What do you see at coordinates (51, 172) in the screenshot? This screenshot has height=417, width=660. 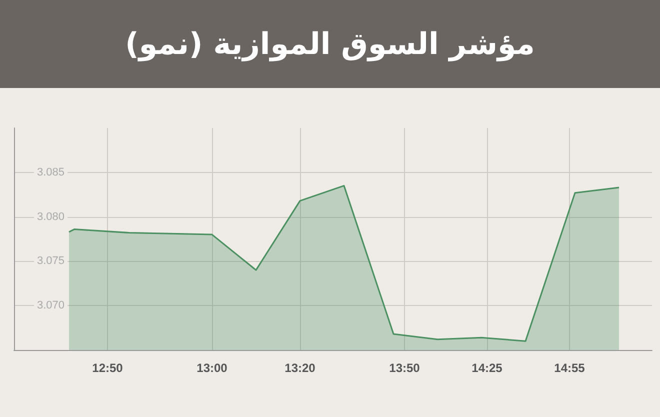 I see `y-tick-label: 3.085` at bounding box center [51, 172].